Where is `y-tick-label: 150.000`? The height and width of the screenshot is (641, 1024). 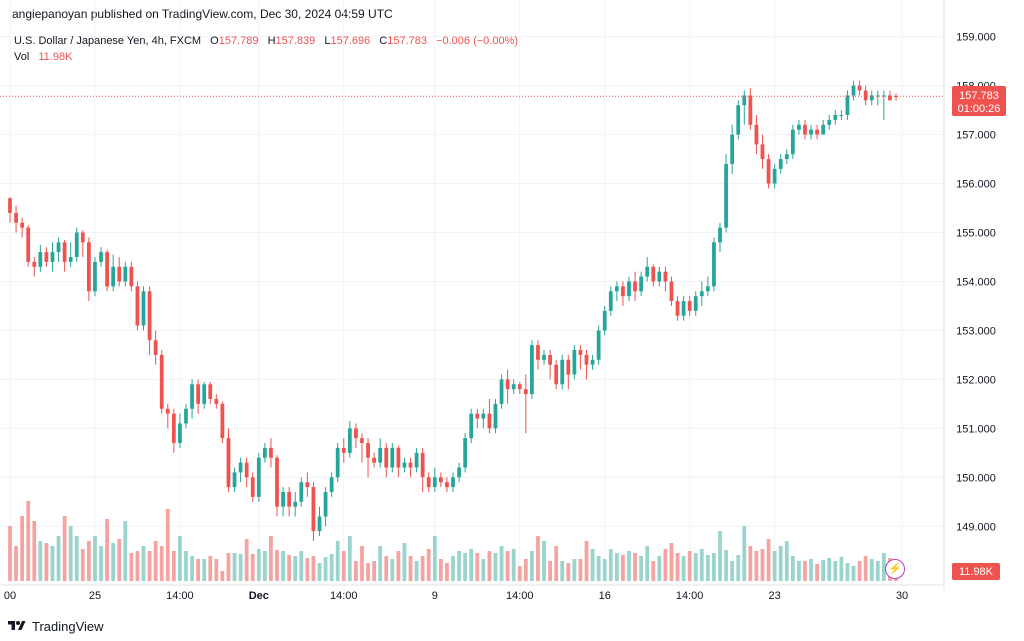 y-tick-label: 150.000 is located at coordinates (976, 478).